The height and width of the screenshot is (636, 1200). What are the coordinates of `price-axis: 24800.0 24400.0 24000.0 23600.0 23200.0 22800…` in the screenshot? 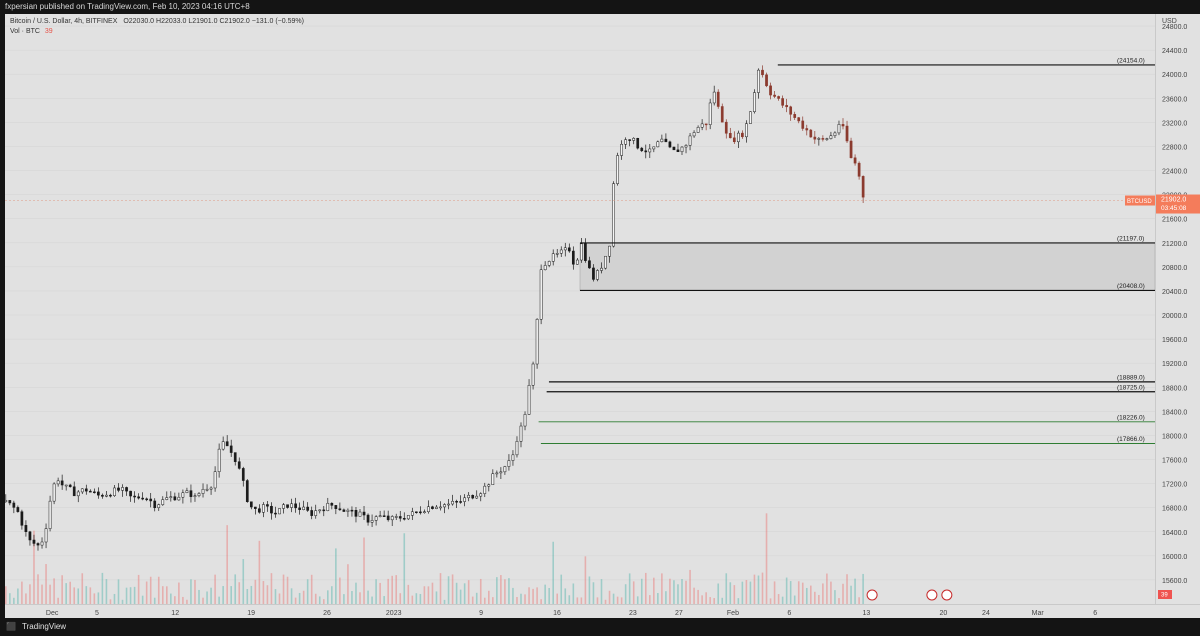 It's located at (1178, 309).